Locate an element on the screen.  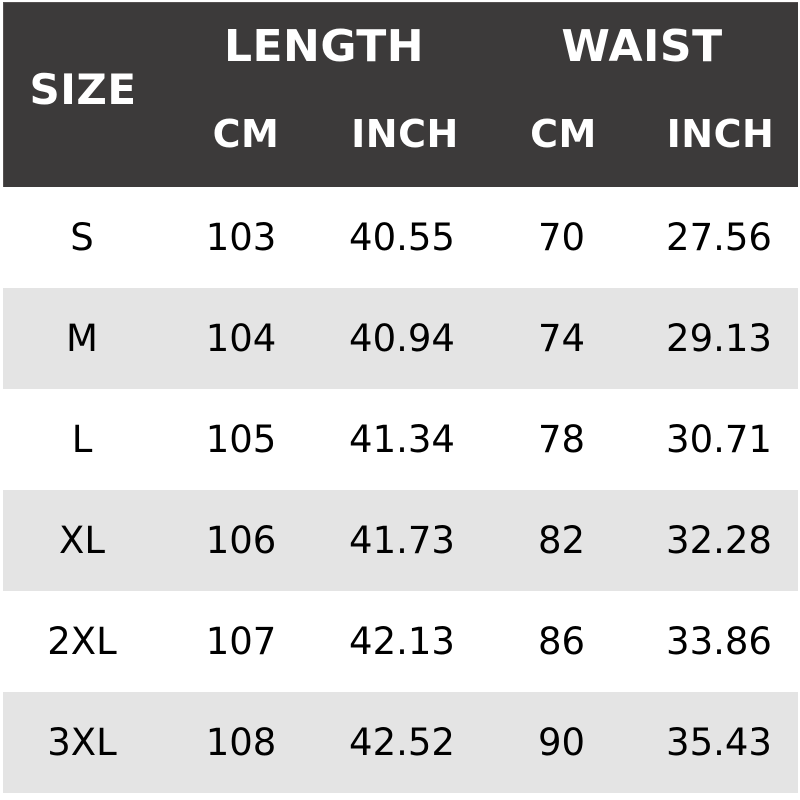
cell-waist-cm: 70 is located at coordinates (561, 237).